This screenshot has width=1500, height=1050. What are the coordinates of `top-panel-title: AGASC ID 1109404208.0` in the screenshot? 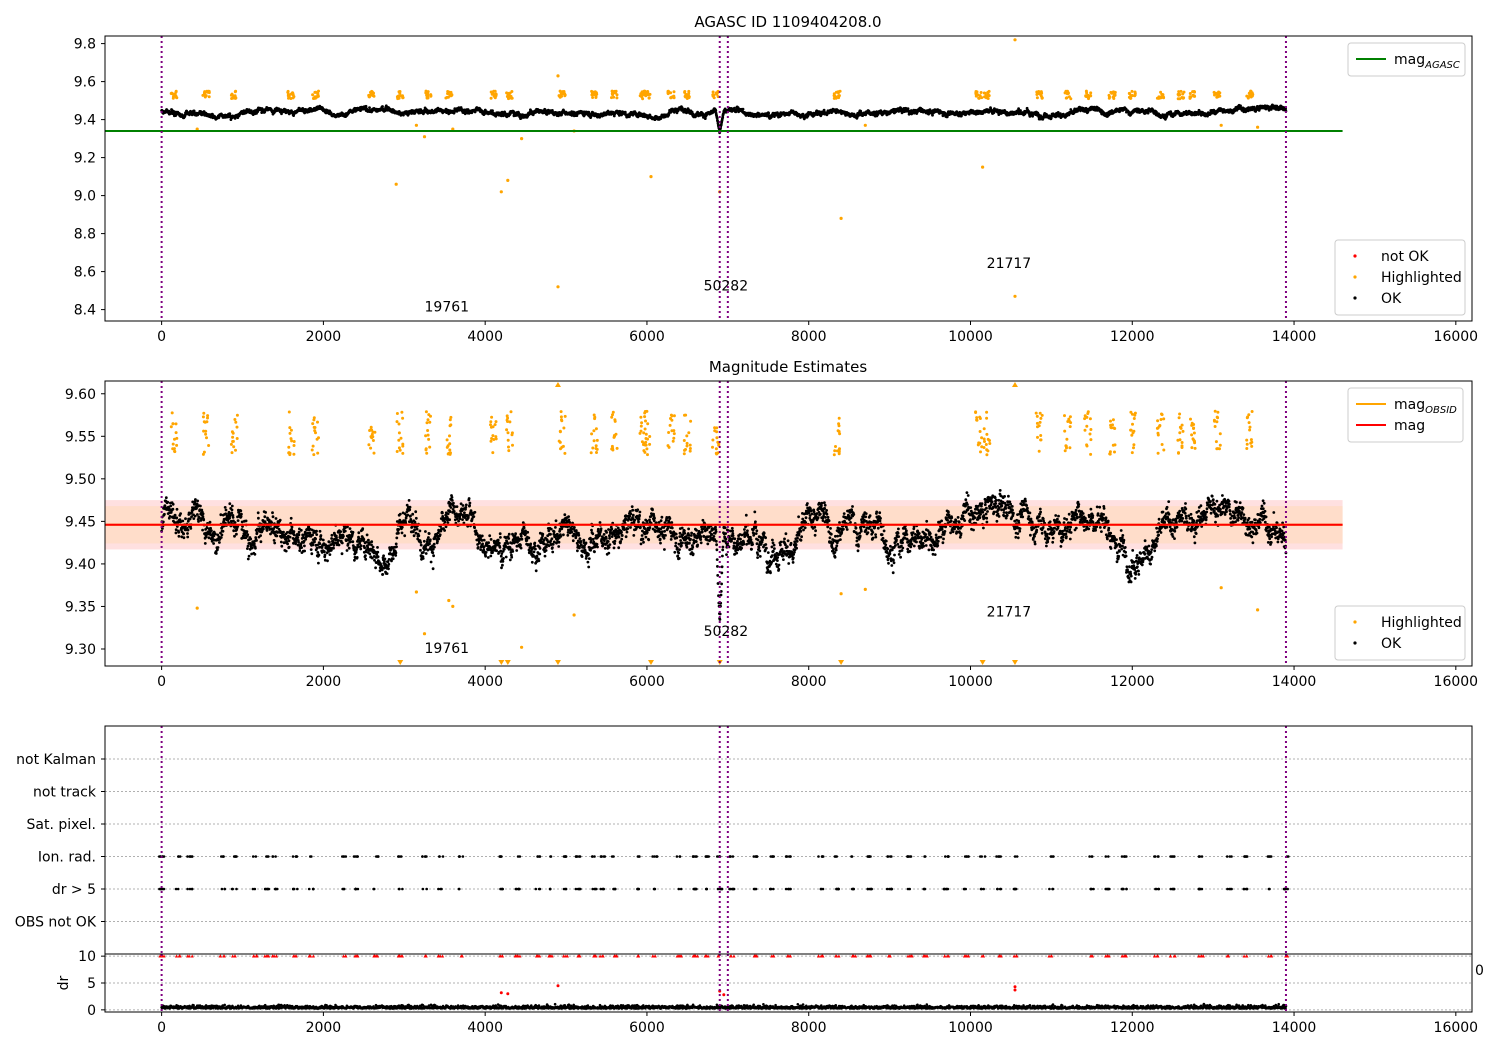 It's located at (787, 22).